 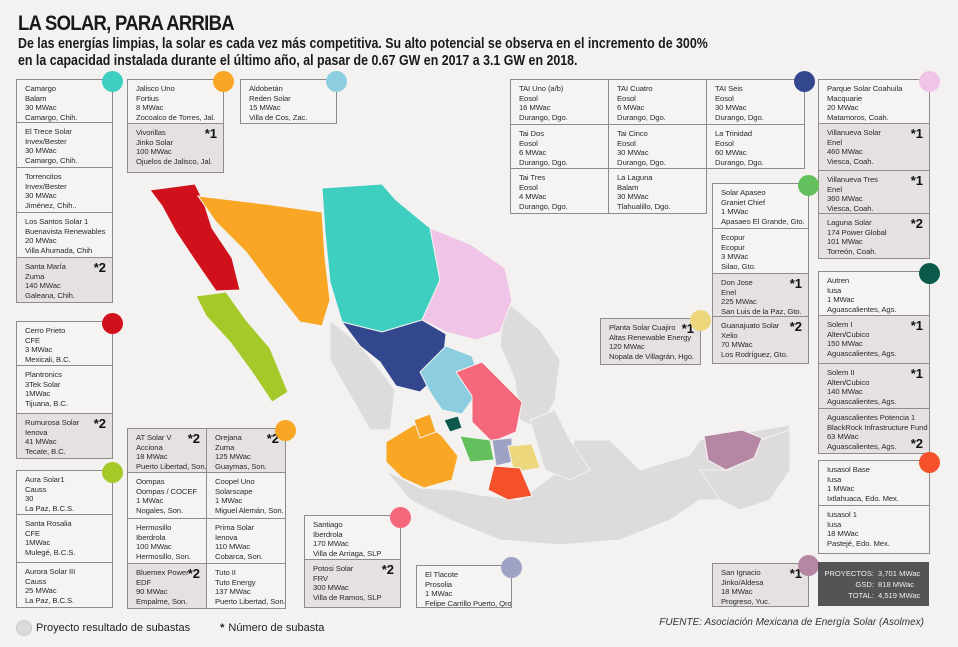 I want to click on project-location: Empalme, Son., so click(x=162, y=601).